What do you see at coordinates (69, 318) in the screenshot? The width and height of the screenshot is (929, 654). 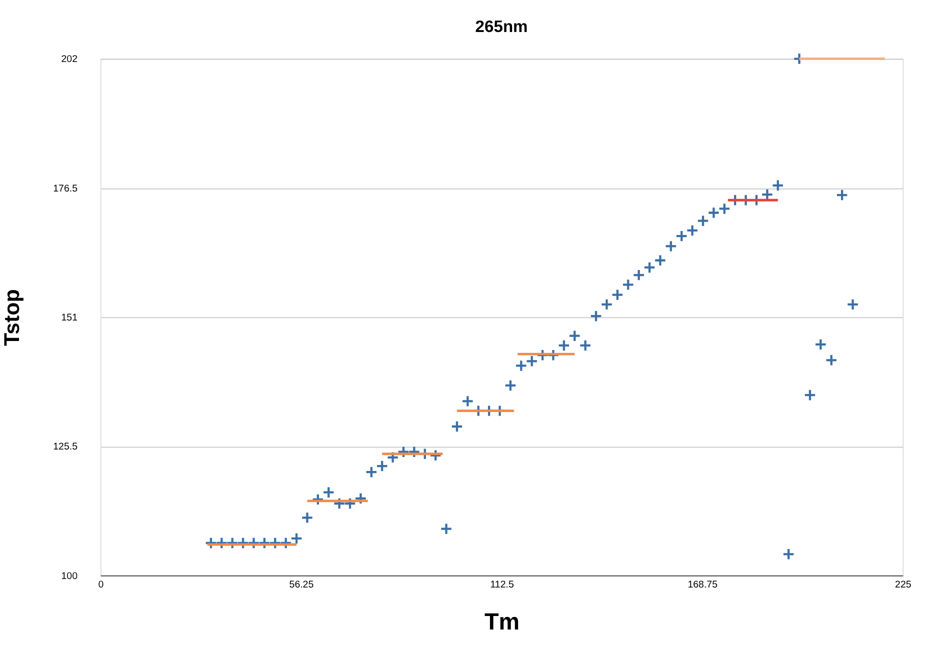 I see `y-tick-label: 151` at bounding box center [69, 318].